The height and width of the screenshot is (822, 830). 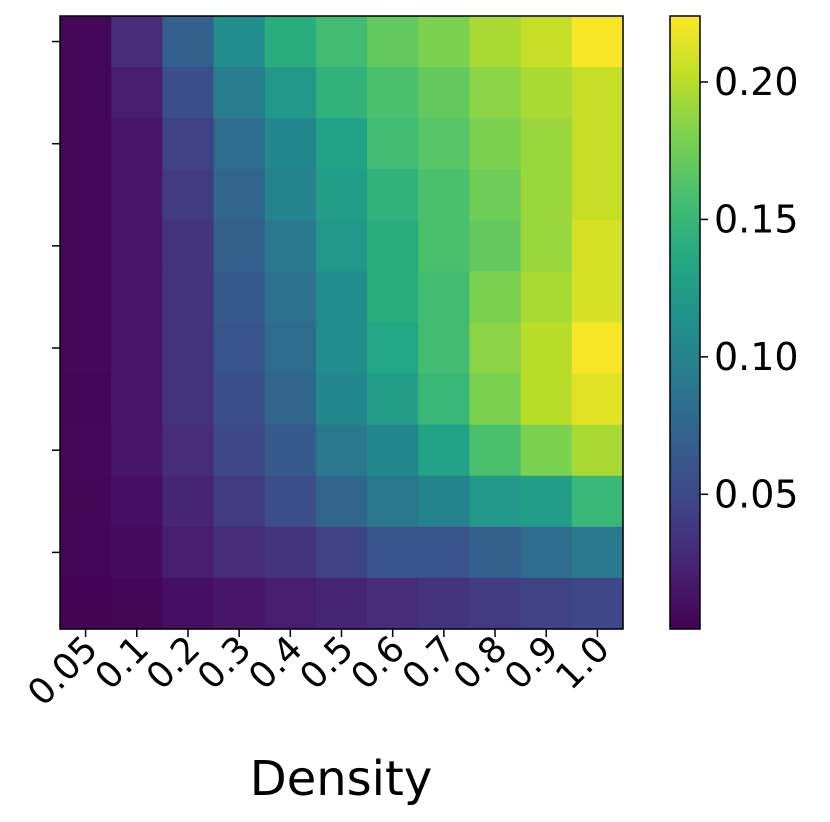 What do you see at coordinates (756, 494) in the screenshot?
I see `colorbar-tick-label: 0.05` at bounding box center [756, 494].